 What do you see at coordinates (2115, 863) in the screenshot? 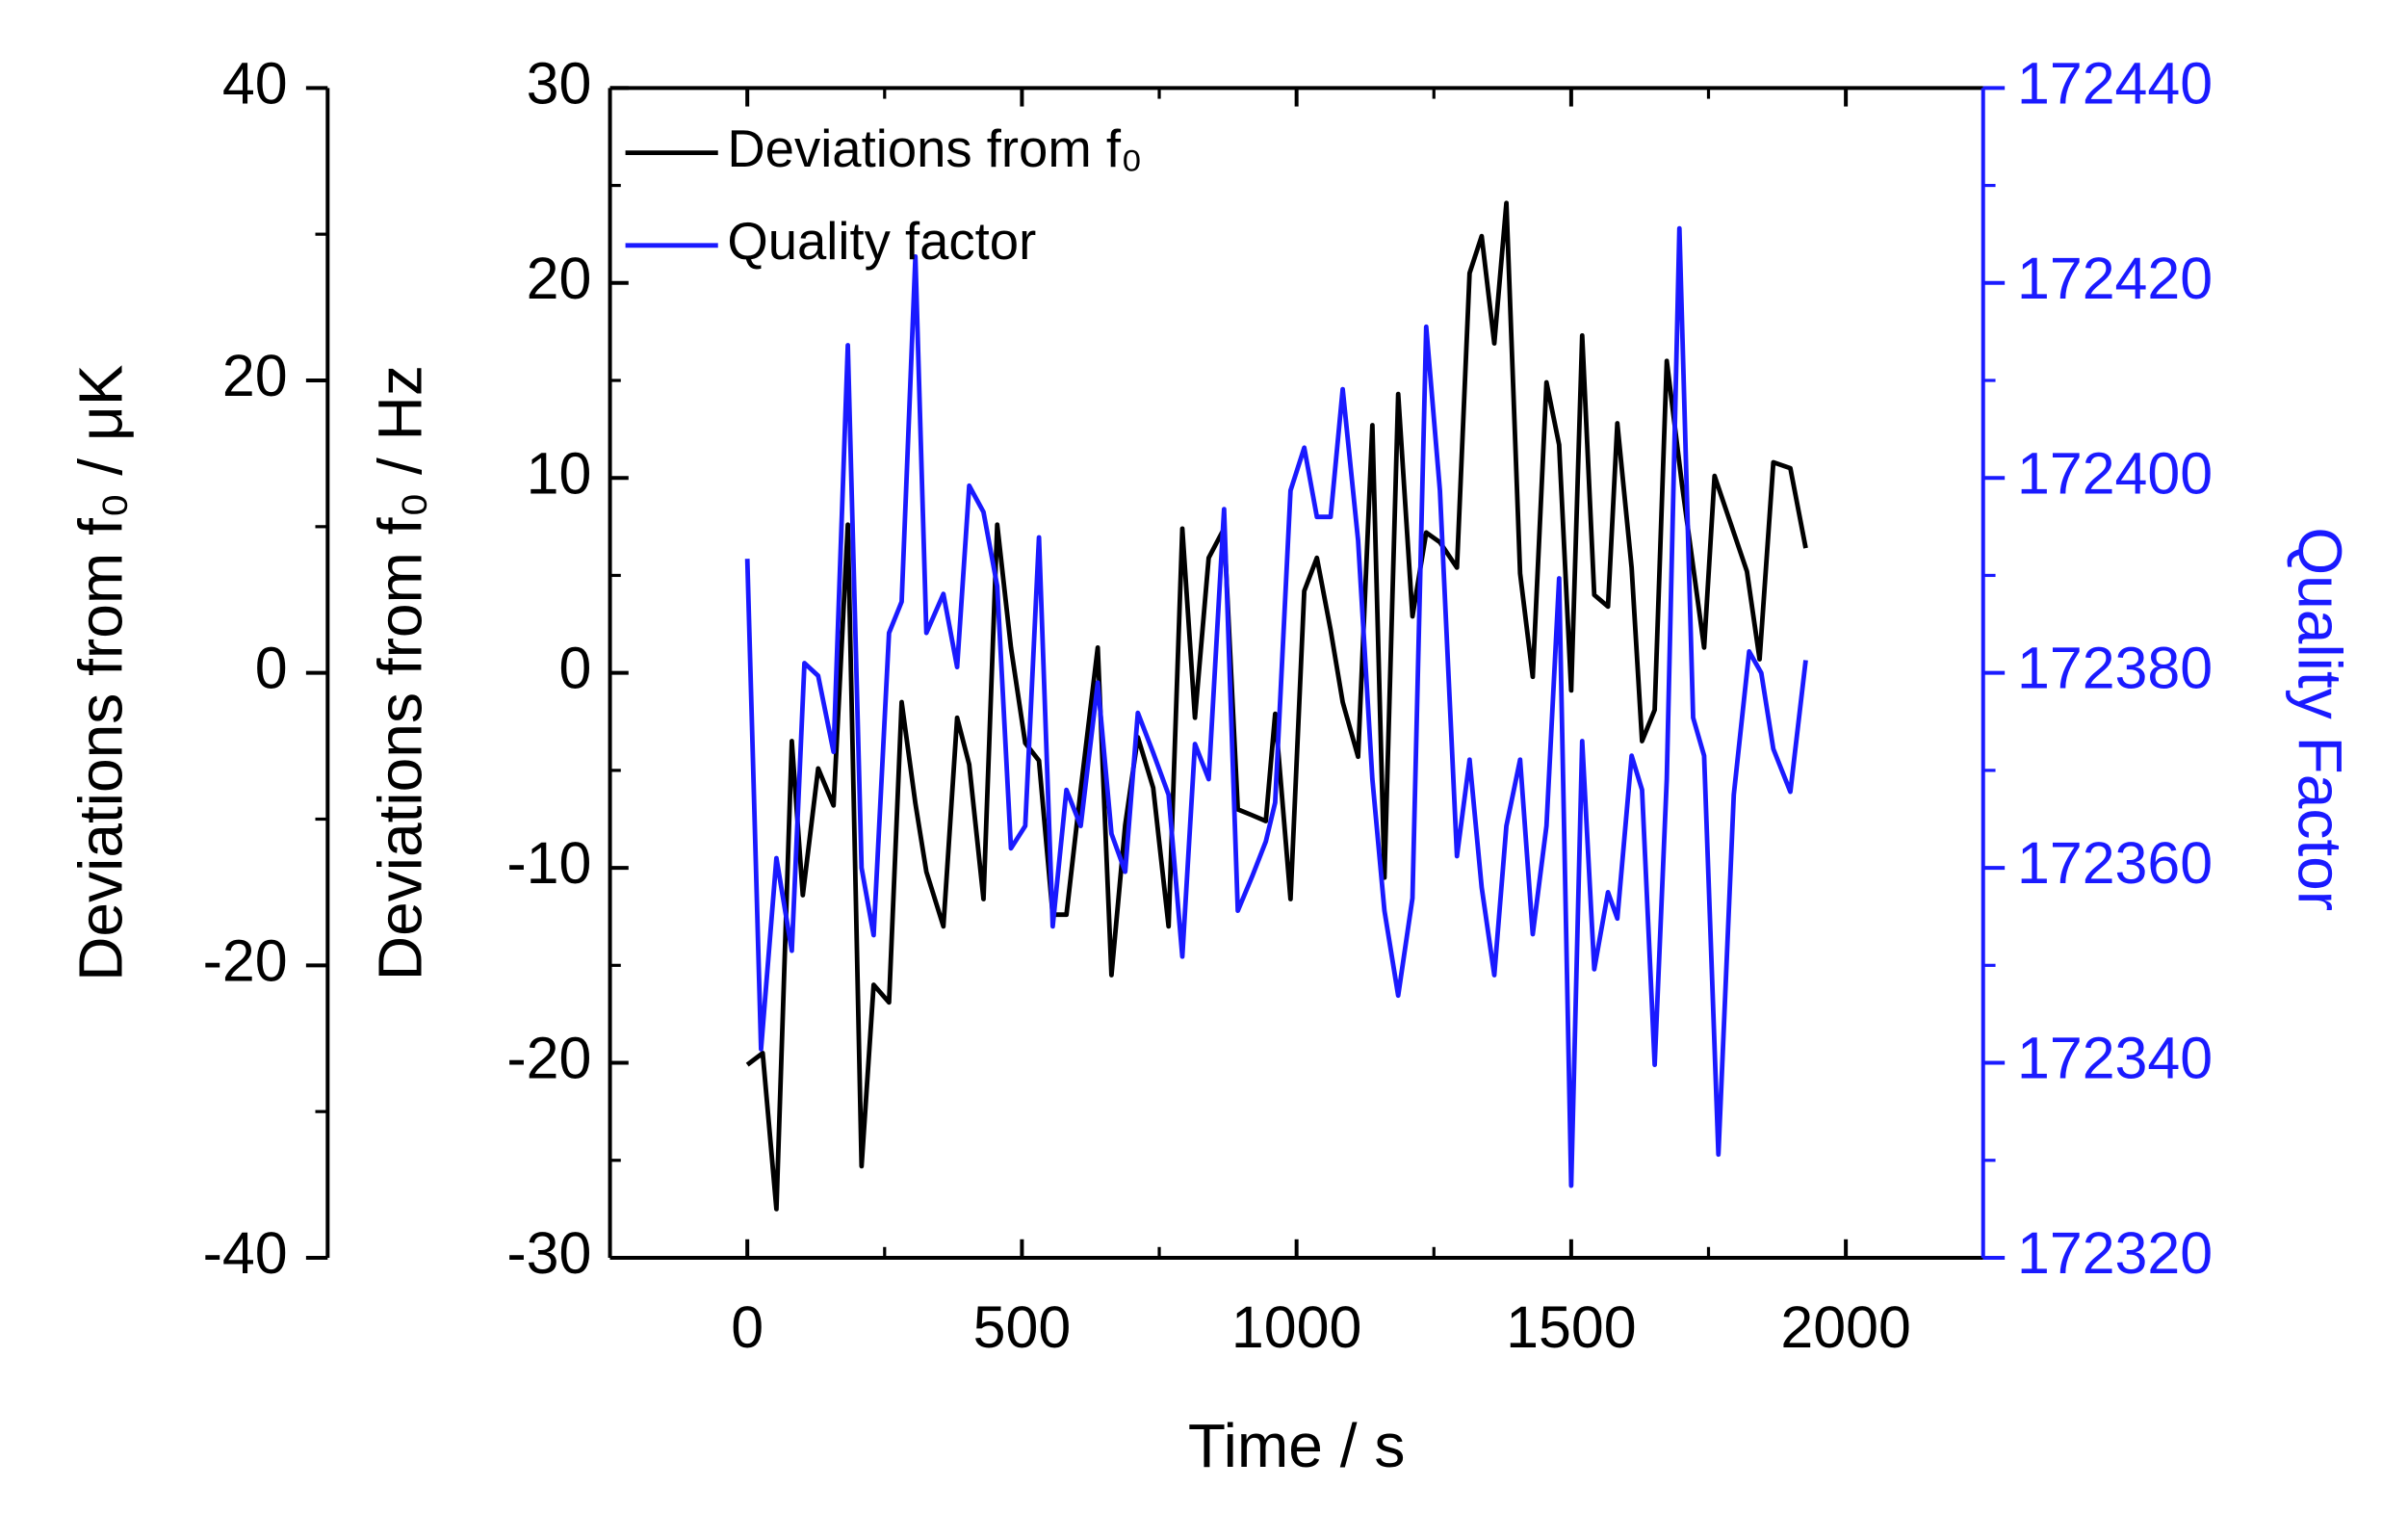
I see `y2-tick-label: 172360` at bounding box center [2115, 863].